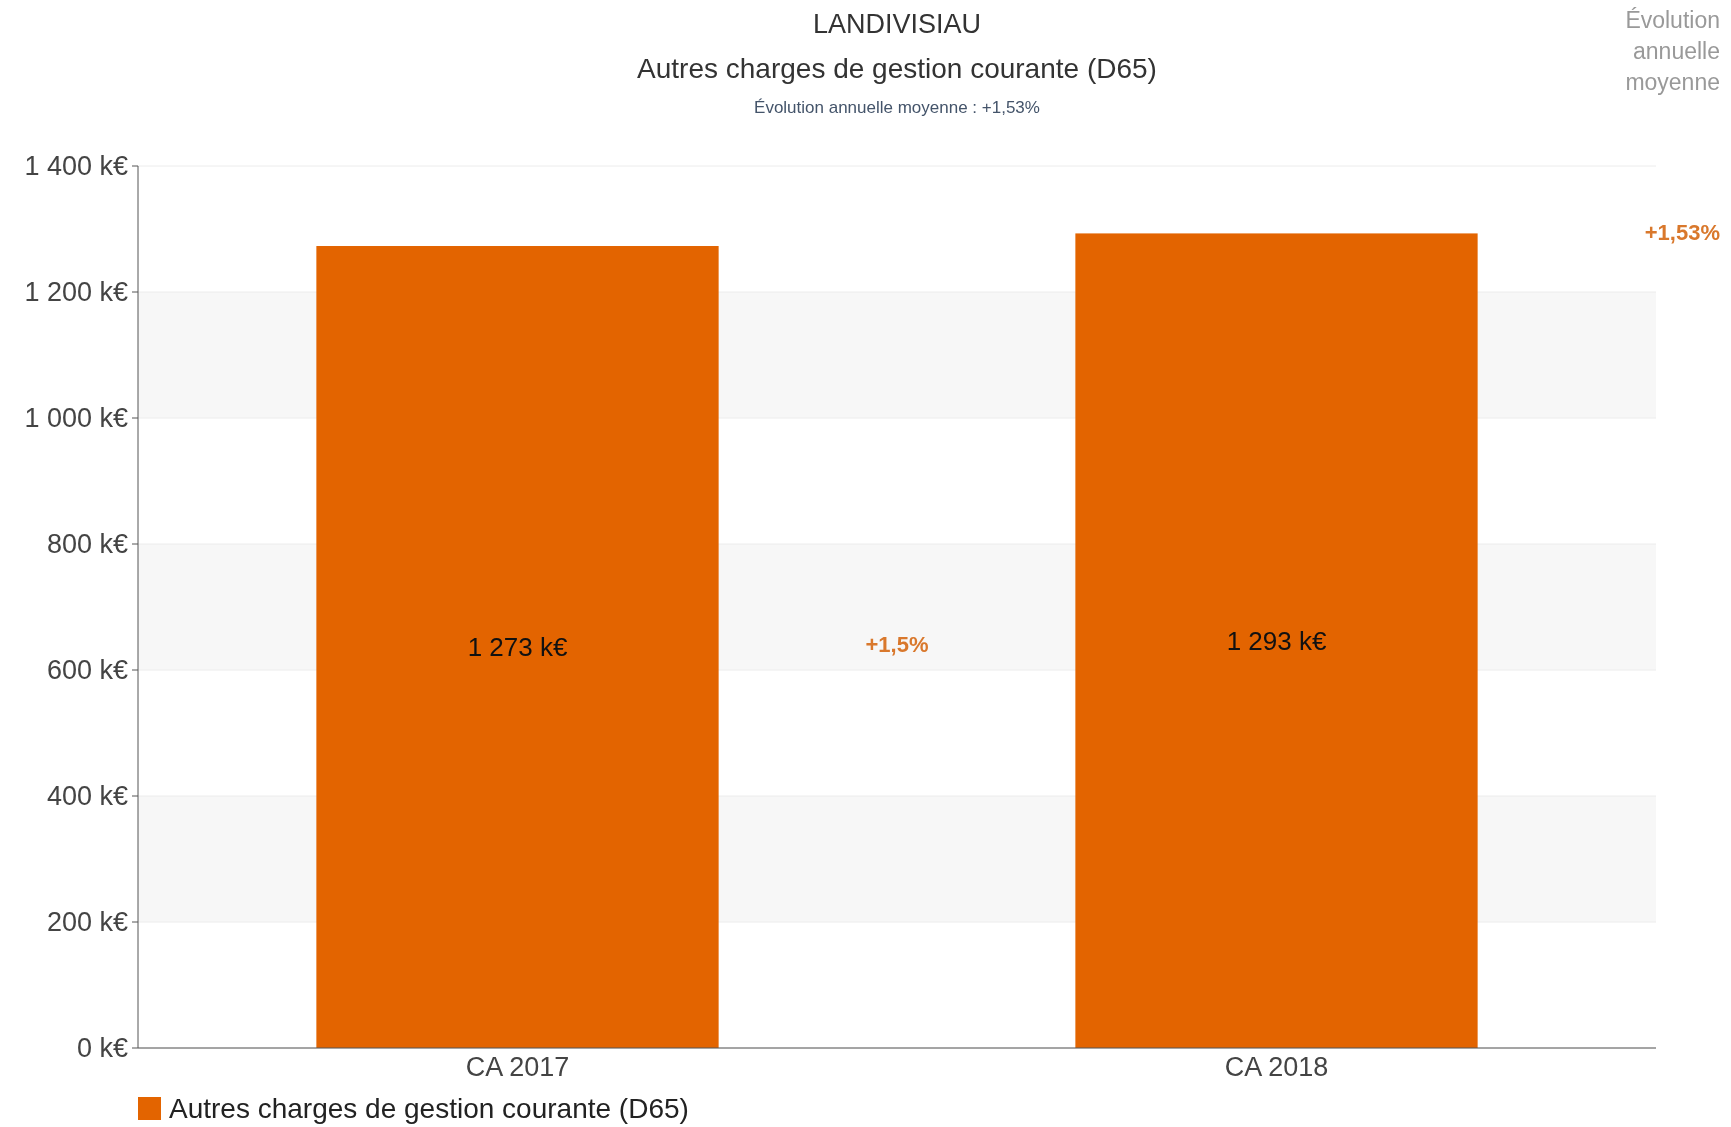 This screenshot has height=1127, width=1731. Describe the element at coordinates (517, 647) in the screenshot. I see `data-label: 1 273 k€` at that location.